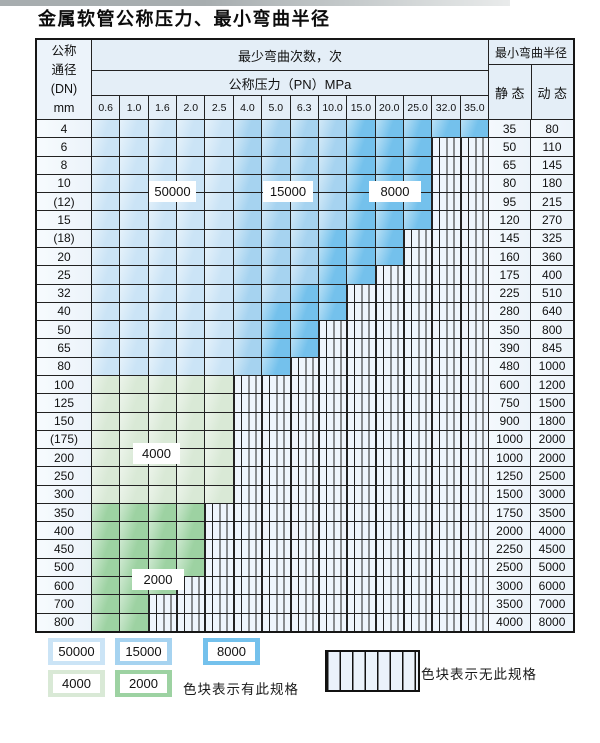 The width and height of the screenshot is (600, 743). Describe the element at coordinates (510, 421) in the screenshot. I see `static-value-cell: 900` at that location.